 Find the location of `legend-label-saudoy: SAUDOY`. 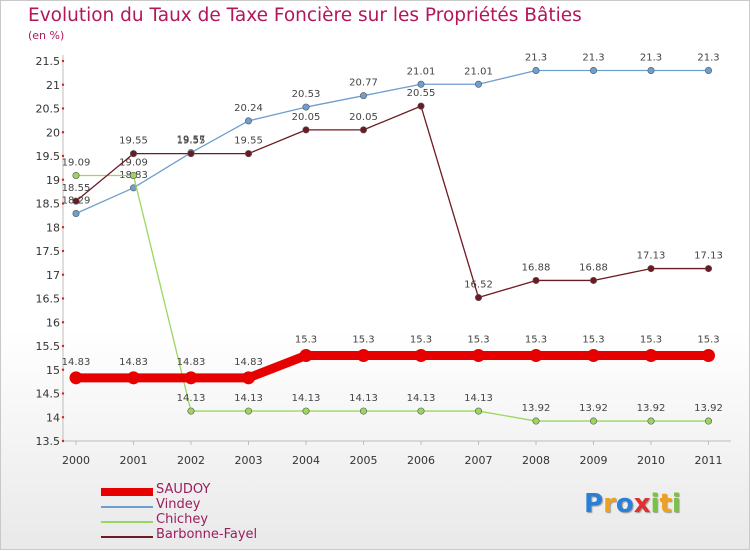

legend-label-saudoy: SAUDOY is located at coordinates (183, 489).